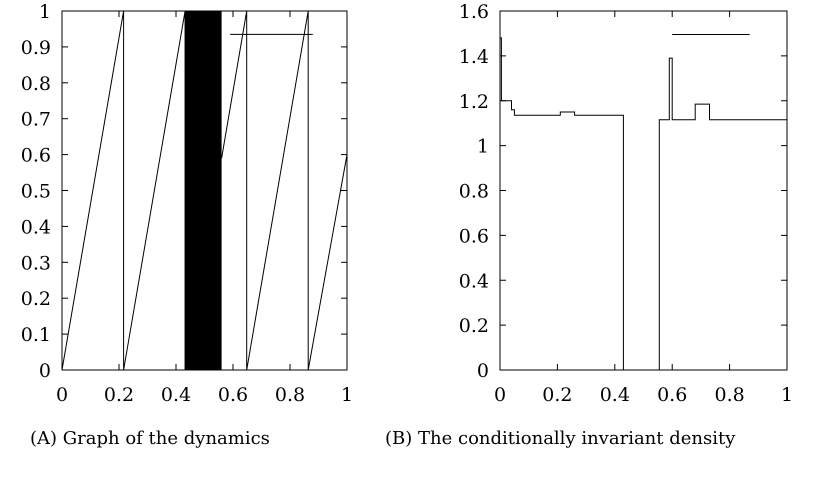 The height and width of the screenshot is (479, 815). I want to click on y-tick-label: 0.3, so click(36, 263).